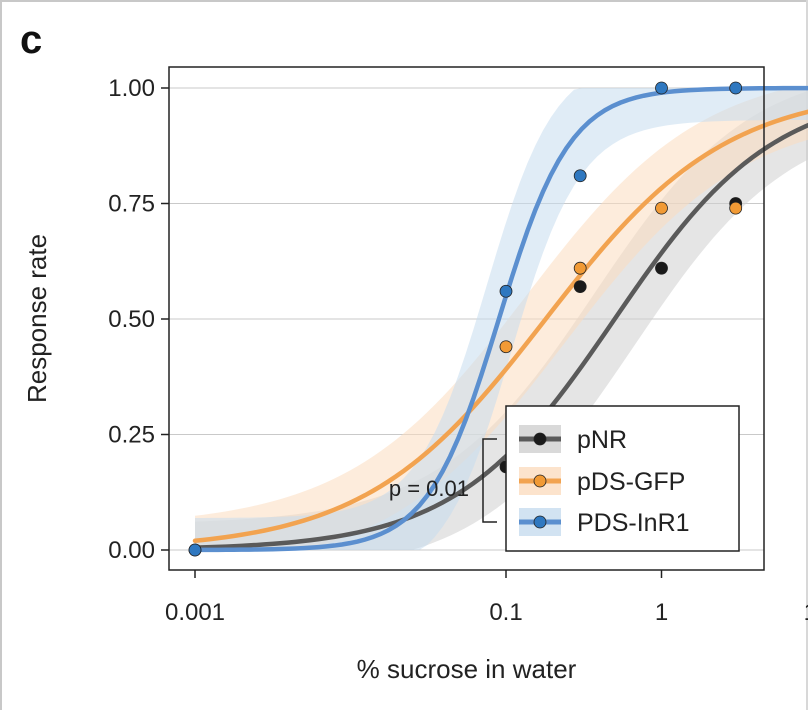 This screenshot has width=808, height=710. Describe the element at coordinates (195, 612) in the screenshot. I see `x-tick-label: 0.001` at that location.